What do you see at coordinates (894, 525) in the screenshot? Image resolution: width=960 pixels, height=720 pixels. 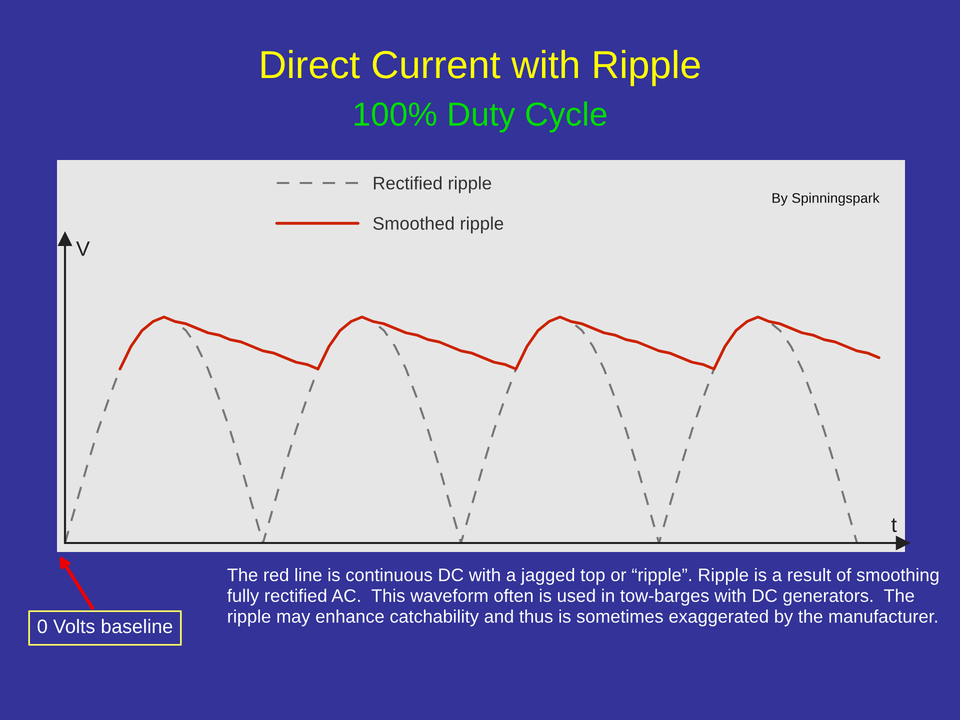 I see `x-axis-title: t` at bounding box center [894, 525].